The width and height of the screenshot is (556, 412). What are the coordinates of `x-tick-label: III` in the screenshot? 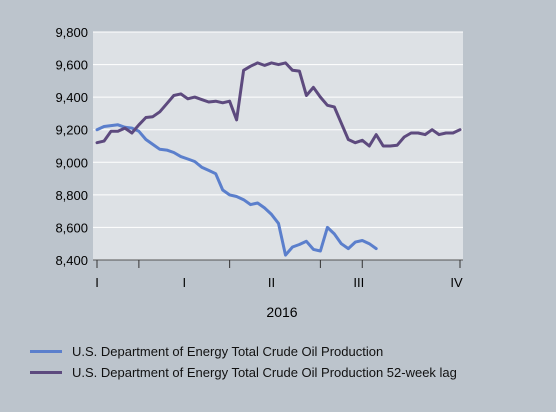 It's located at (358, 282).